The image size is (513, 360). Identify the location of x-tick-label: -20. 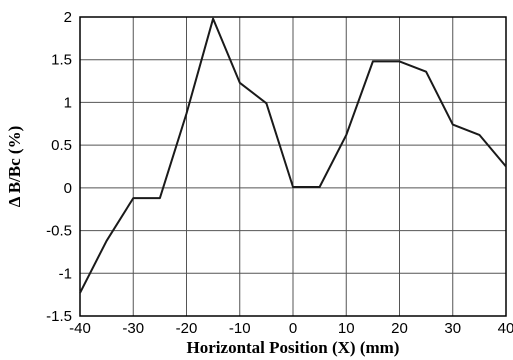
(187, 328).